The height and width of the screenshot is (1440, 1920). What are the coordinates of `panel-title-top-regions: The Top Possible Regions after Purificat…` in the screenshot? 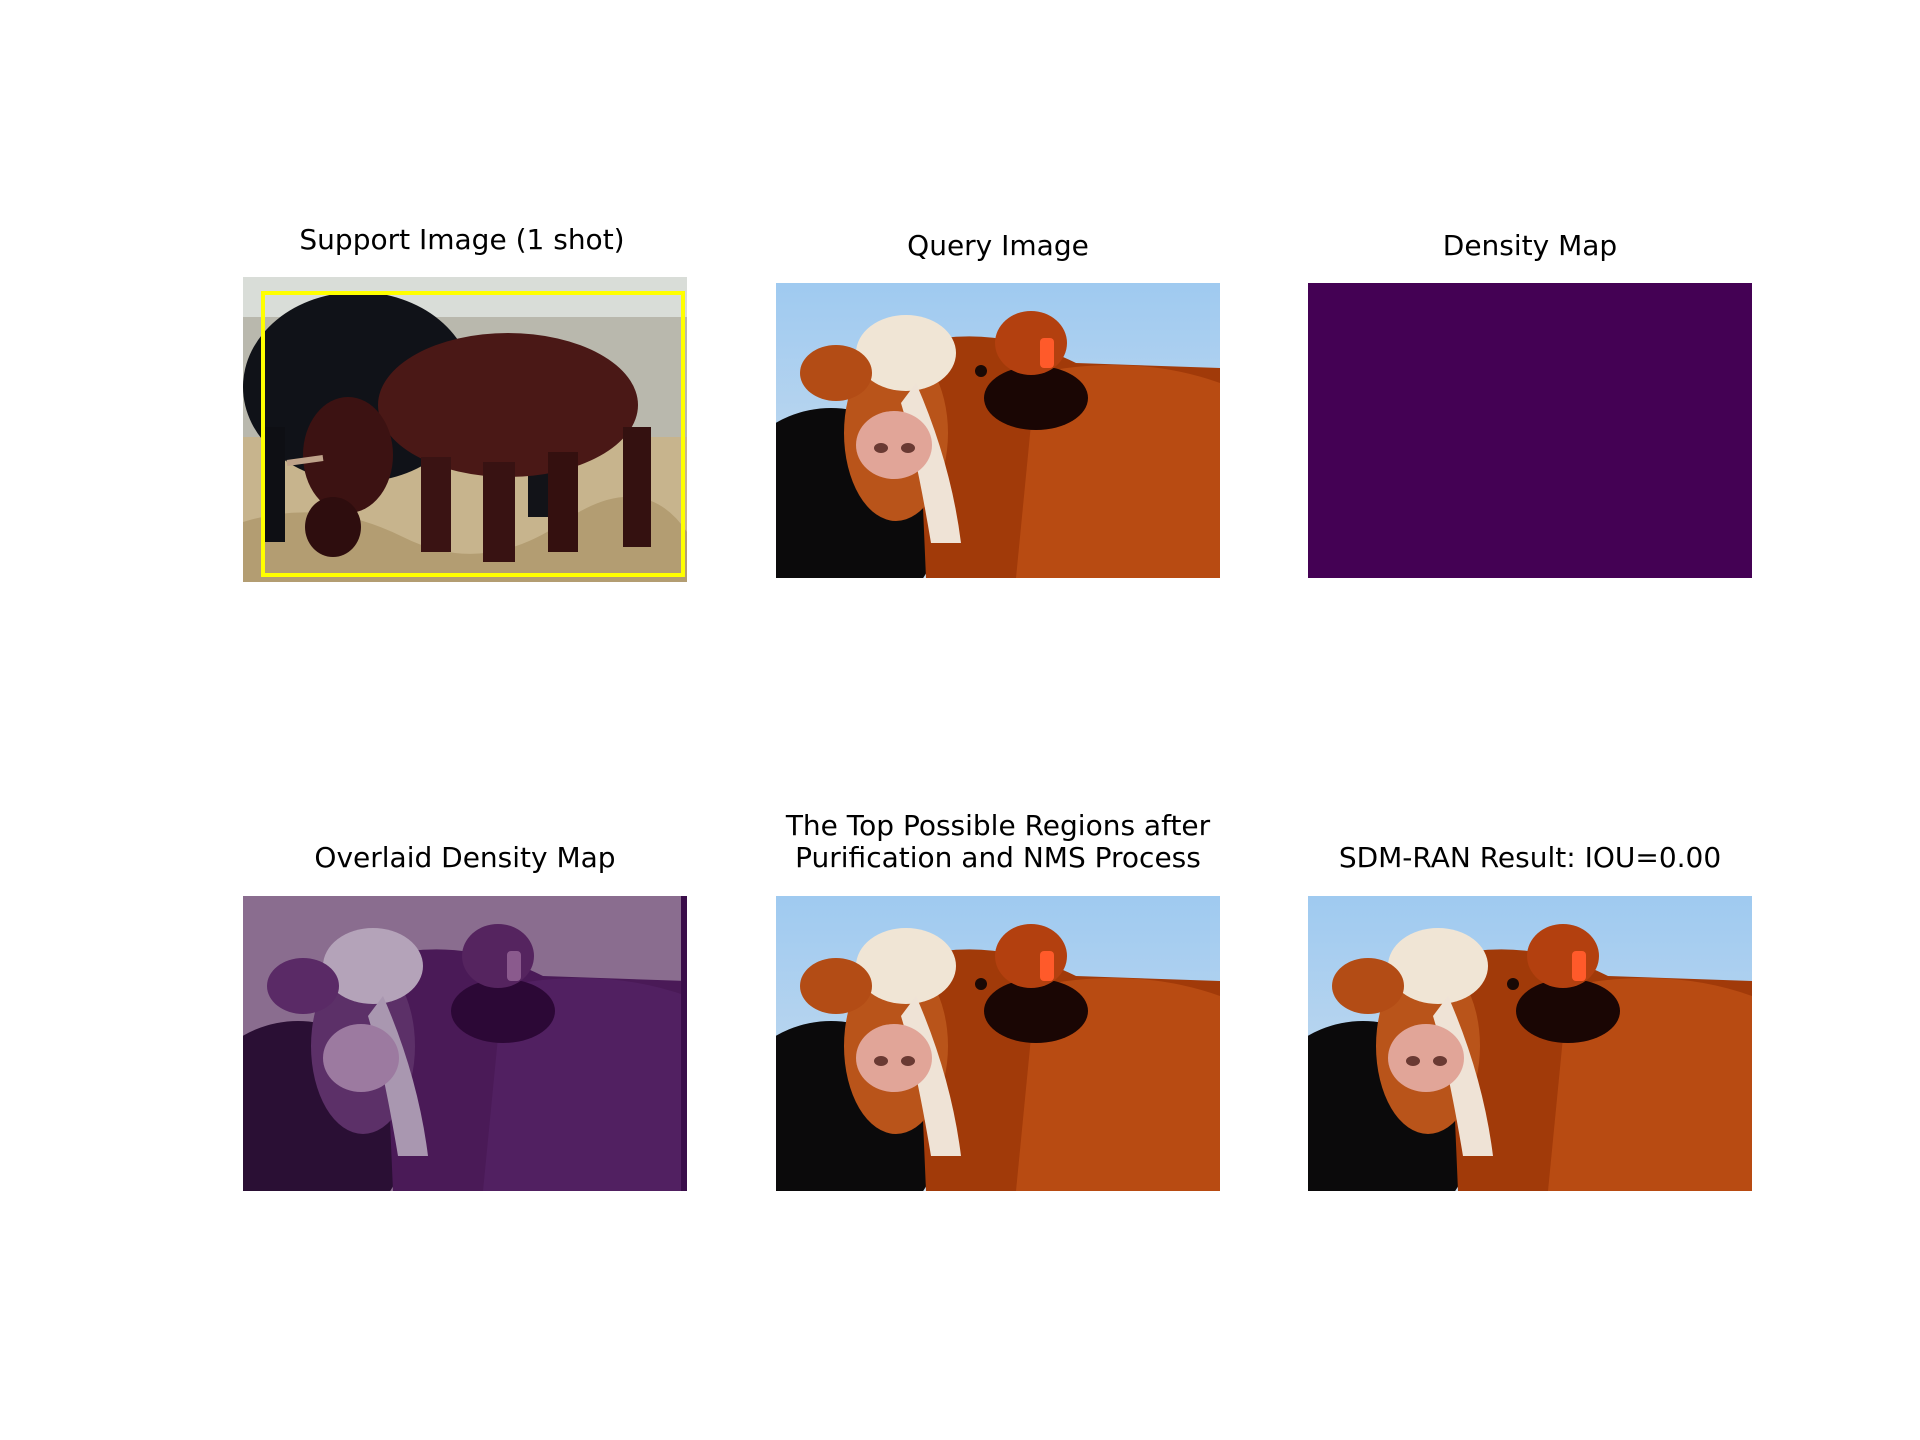 It's located at (998, 841).